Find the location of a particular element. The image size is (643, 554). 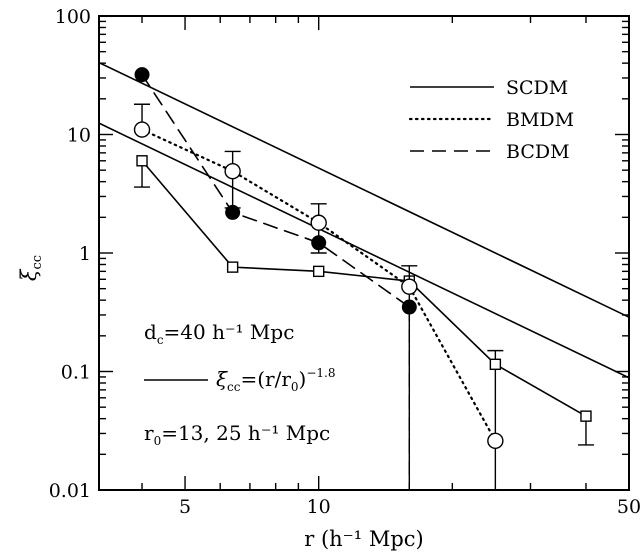

legend-label-bmdm: BMDM is located at coordinates (540, 120).